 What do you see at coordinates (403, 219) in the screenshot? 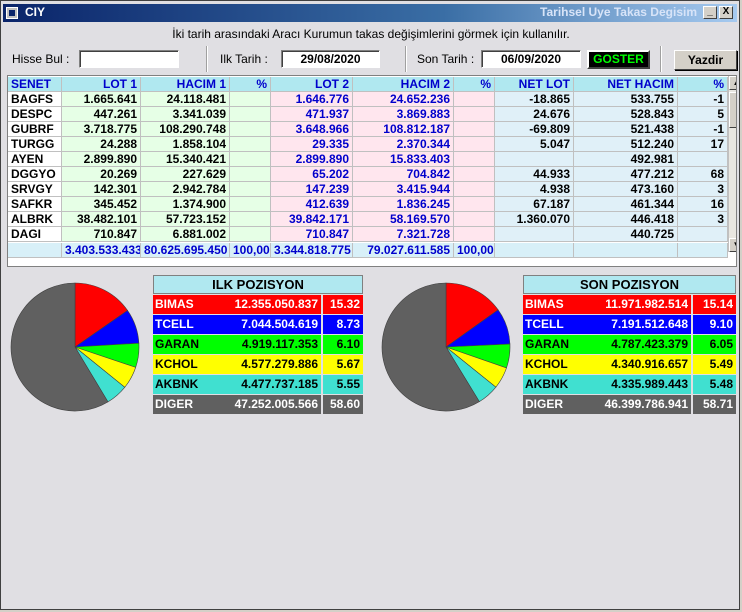
I see `table-cell: 58.169.570` at bounding box center [403, 219].